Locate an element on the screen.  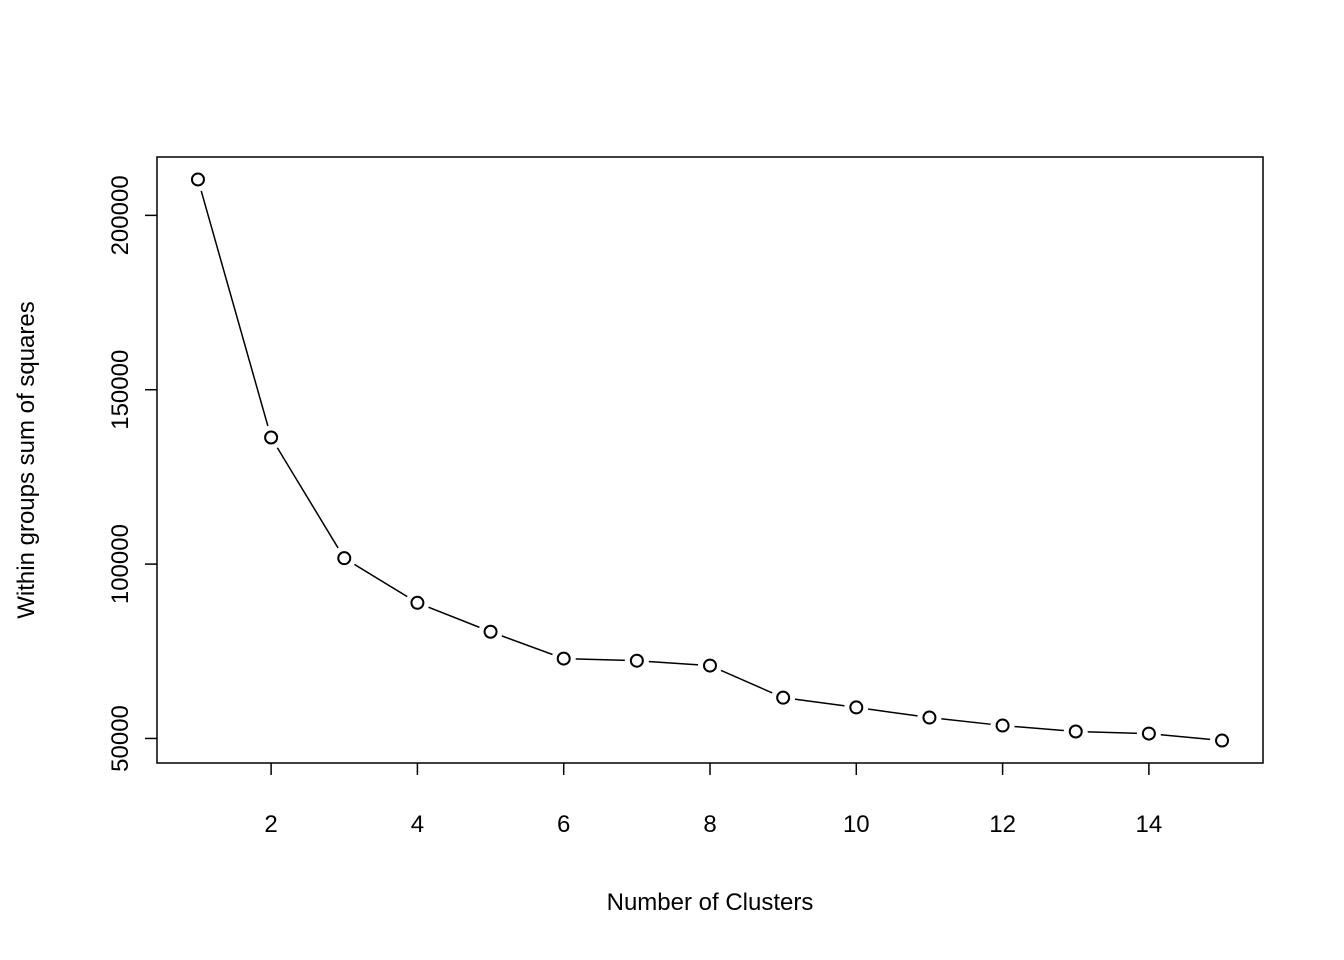
y-axis-label: Within groups sum of squares is located at coordinates (26, 459).